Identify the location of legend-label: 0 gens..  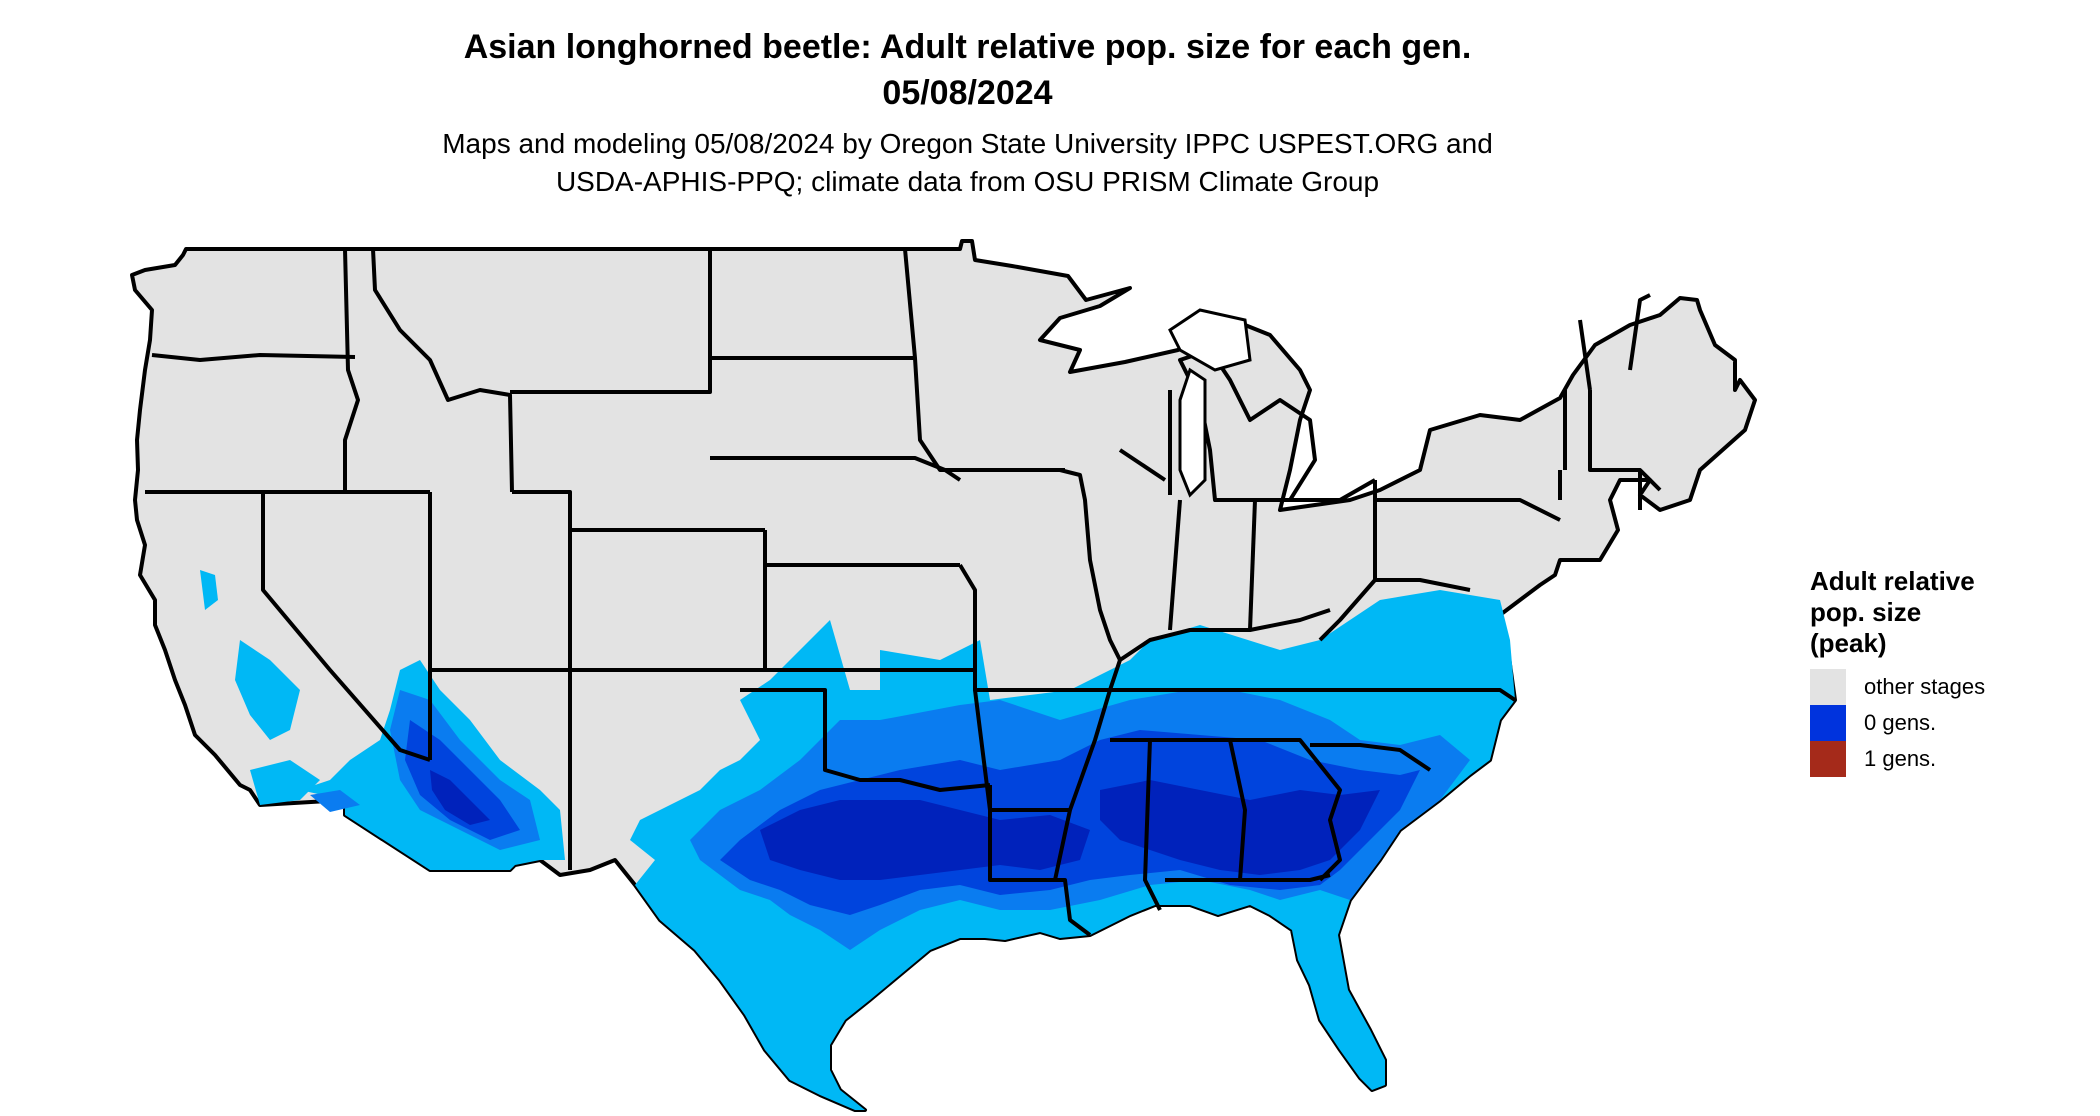
(1900, 722).